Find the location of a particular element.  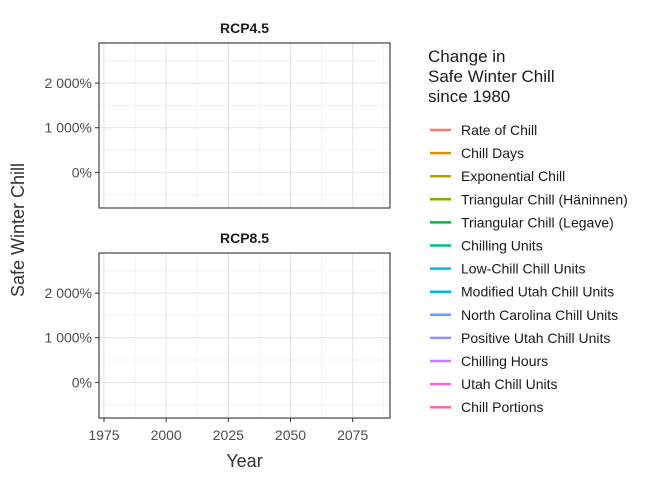

legend-label: Chilling Units is located at coordinates (502, 246).